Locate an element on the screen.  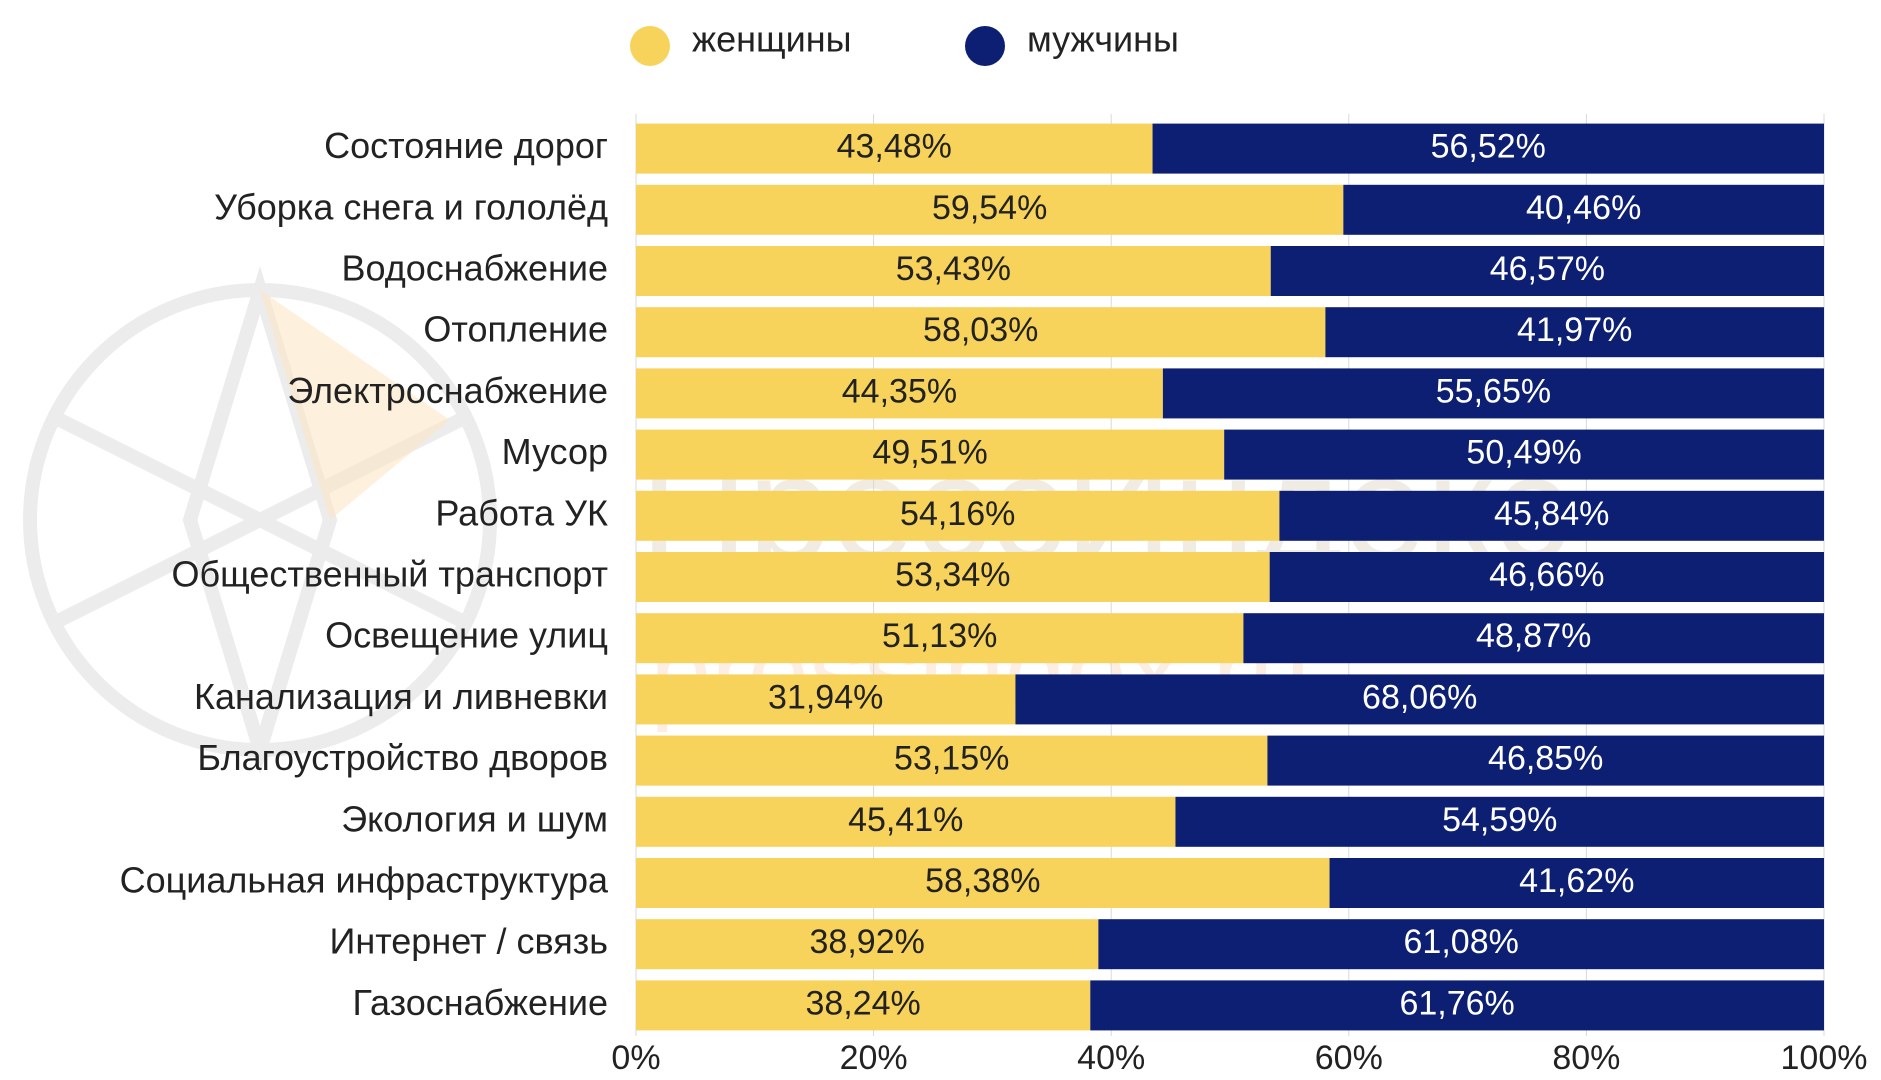
legend-label: мужчины is located at coordinates (1103, 39).